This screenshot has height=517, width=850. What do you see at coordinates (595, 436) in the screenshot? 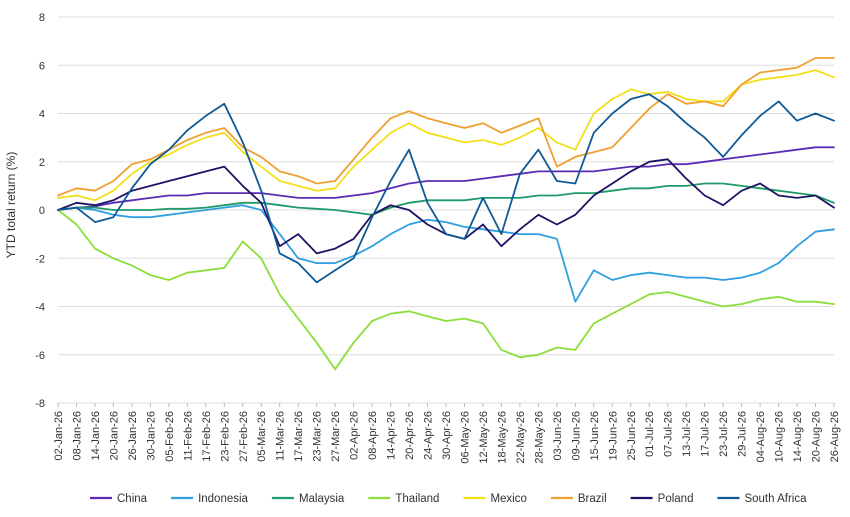
I see `x-tick-label: 15-Jun-26` at bounding box center [595, 436].